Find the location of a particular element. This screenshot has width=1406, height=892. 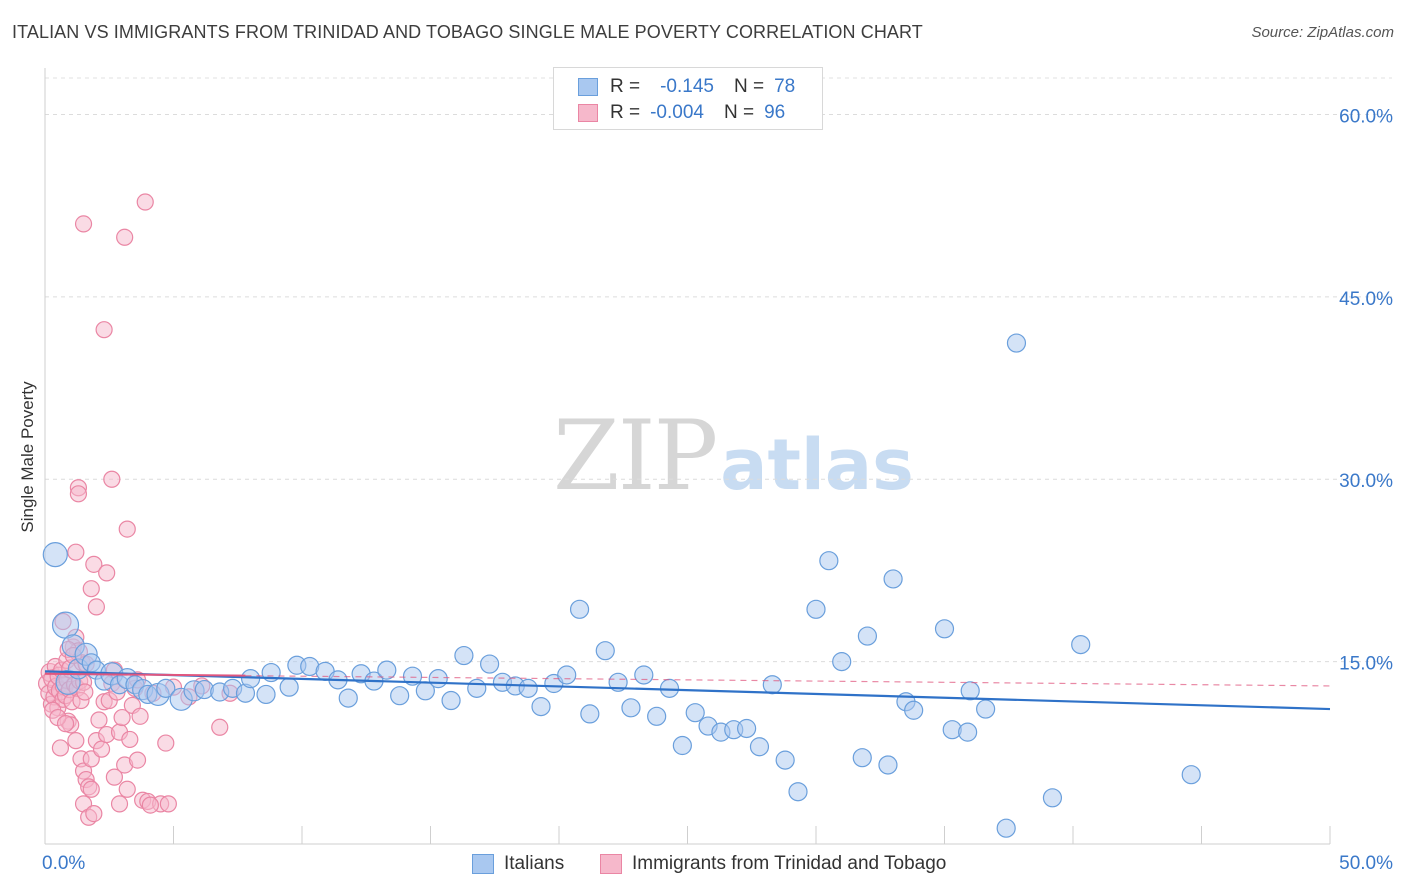

legend-row-italians: R = -0.145 N = 78 is located at coordinates (686, 87).